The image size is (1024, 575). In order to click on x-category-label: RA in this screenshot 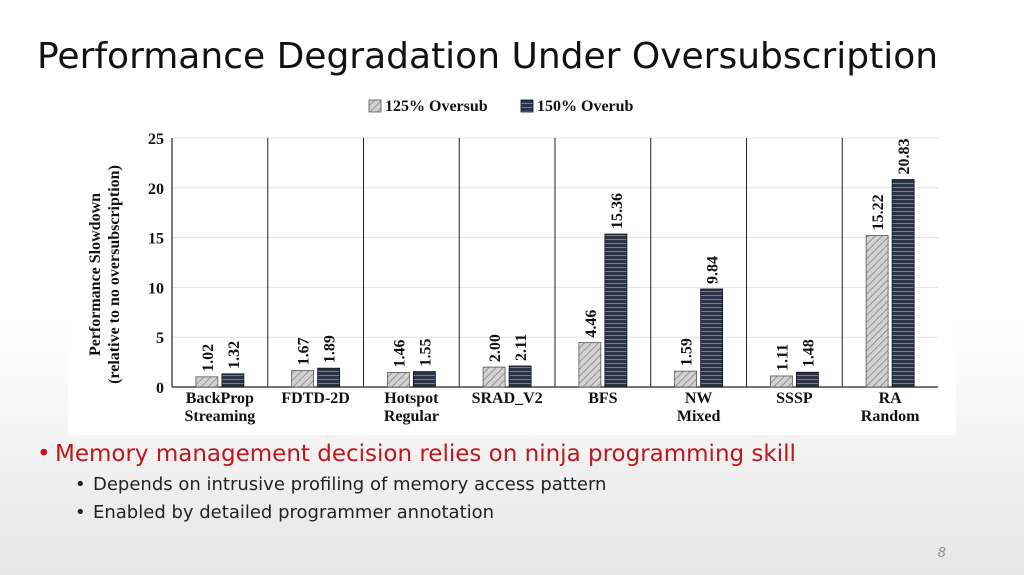, I will do `click(891, 398)`.